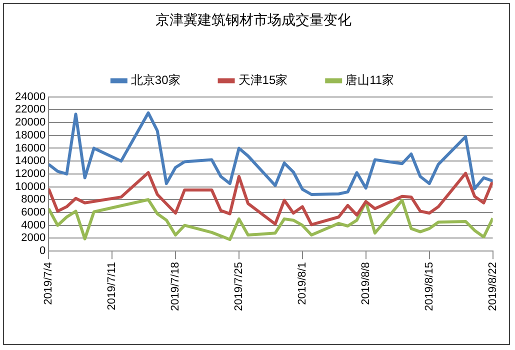  I want to click on x-tick-label: 2019/8/8, so click(366, 283).